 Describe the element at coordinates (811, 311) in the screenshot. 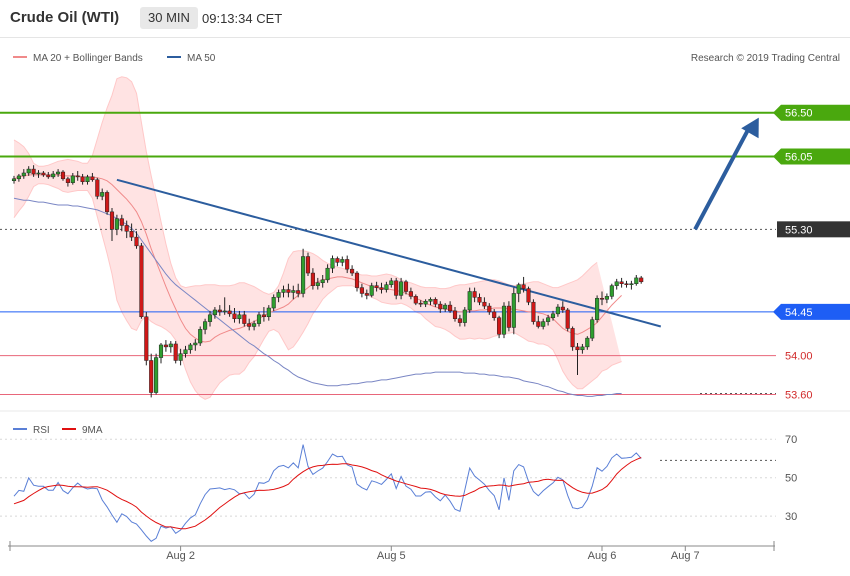

I see `support-tag: 54.45` at that location.